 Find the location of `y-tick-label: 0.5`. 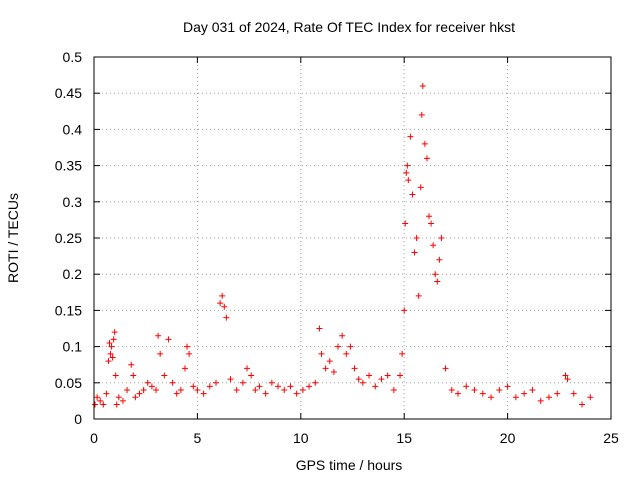

y-tick-label: 0.5 is located at coordinates (73, 57).